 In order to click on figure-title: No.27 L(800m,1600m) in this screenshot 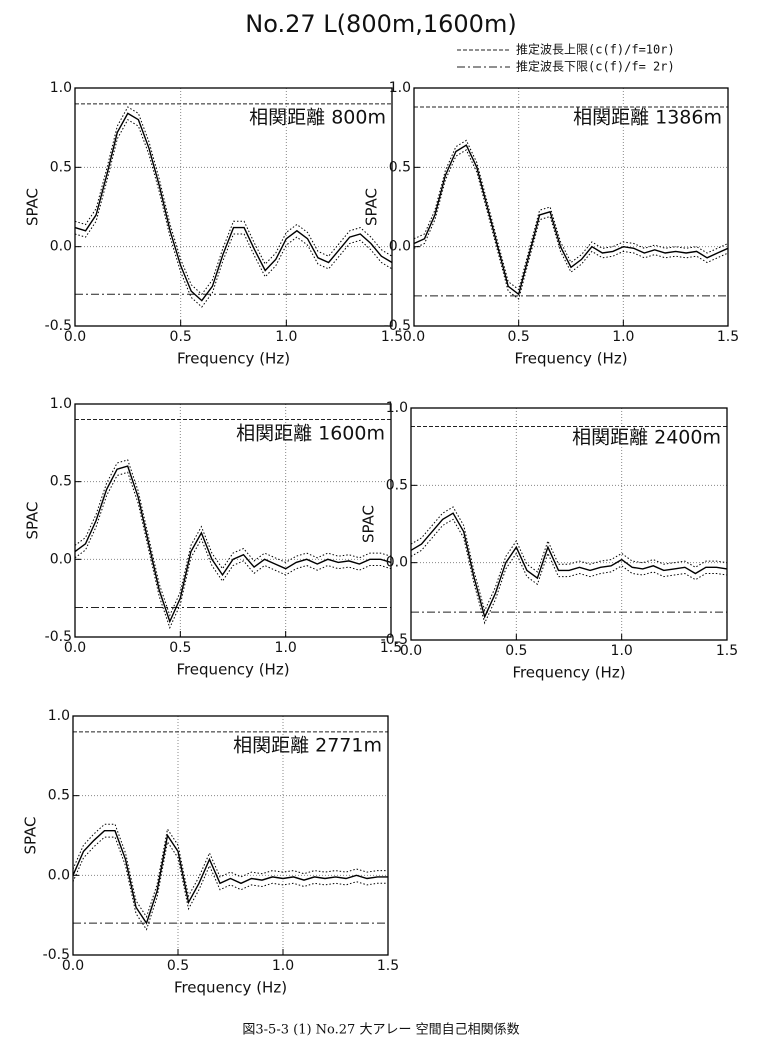, I will do `click(380, 24)`.